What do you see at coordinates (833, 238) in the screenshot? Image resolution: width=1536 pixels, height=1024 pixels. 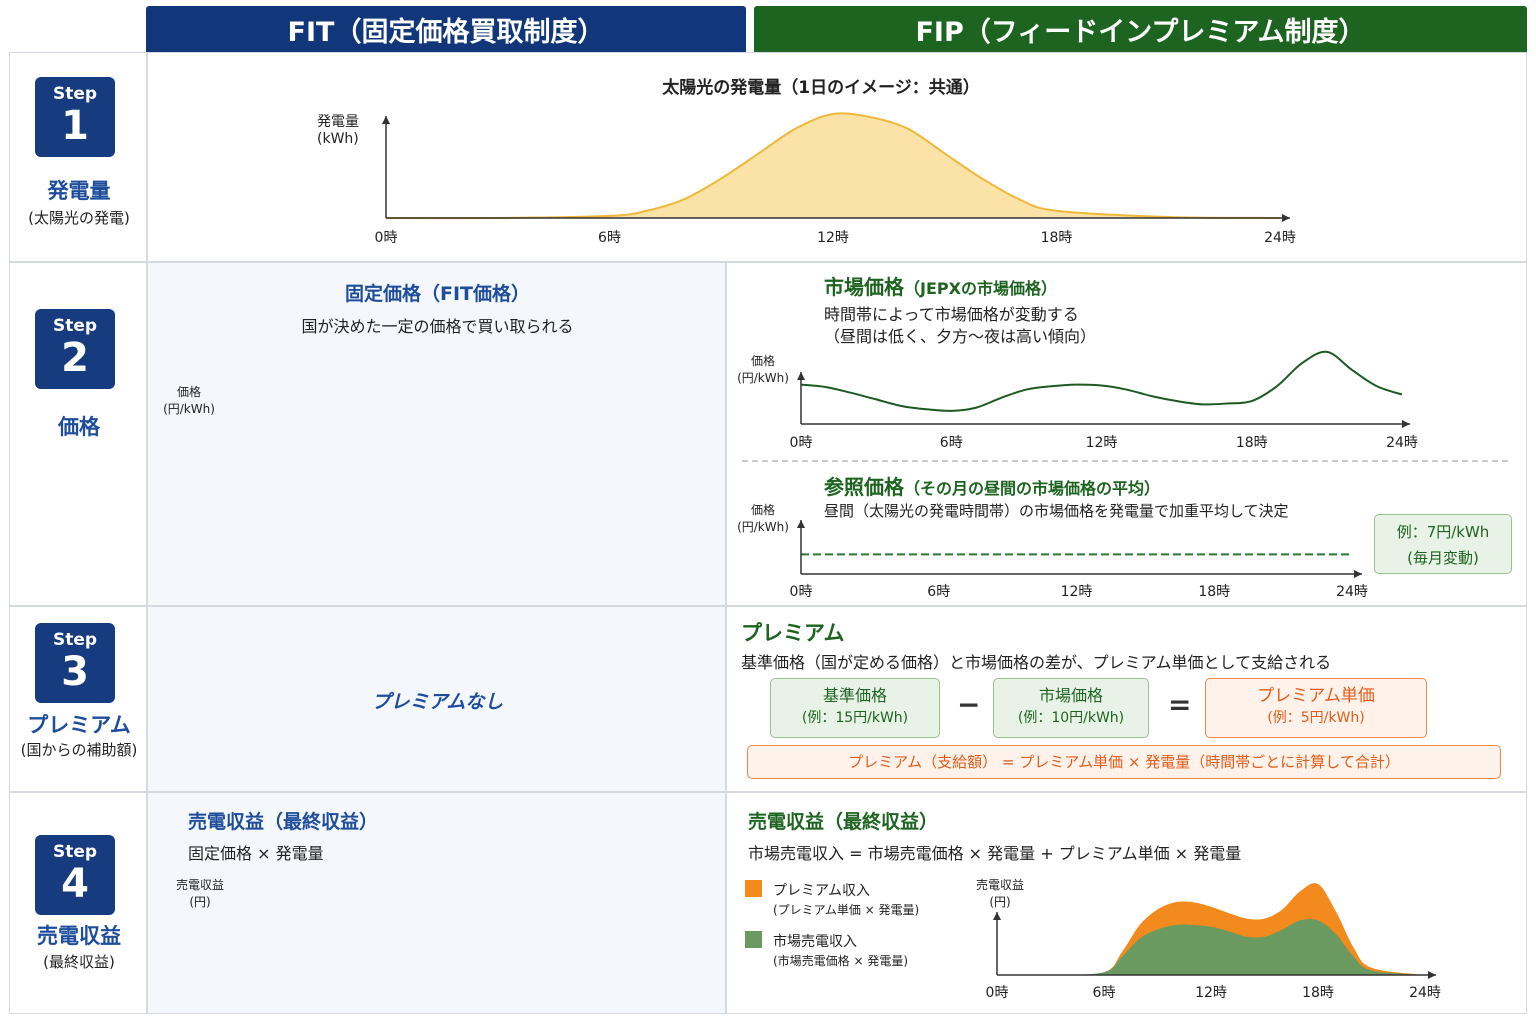 I see `generation-tick-2: 12時` at bounding box center [833, 238].